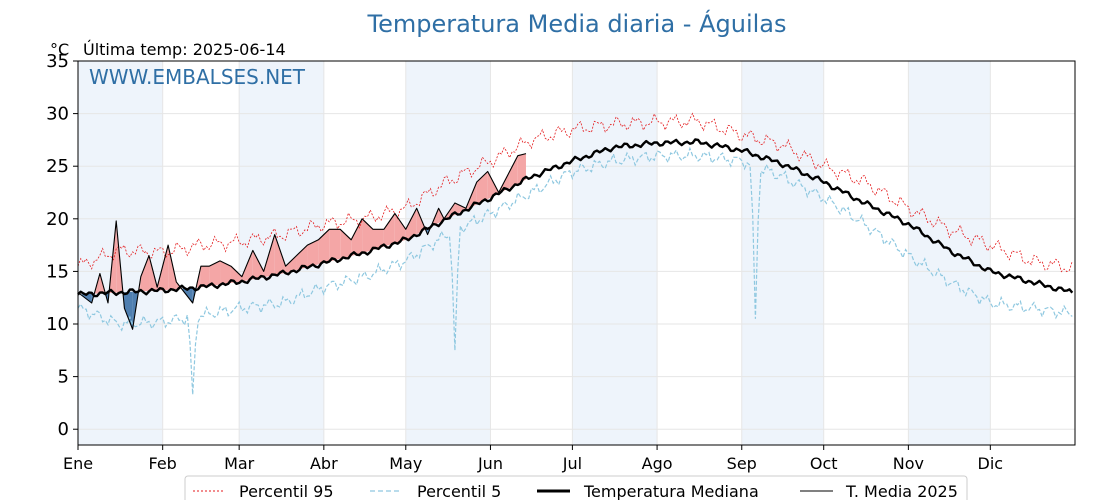 The height and width of the screenshot is (500, 1120). What do you see at coordinates (533, 459) in the screenshot?
I see `x-axis: Ene Feb Mar Abr May Jun Jul Ago Sep Oct Nov Dic` at bounding box center [533, 459].